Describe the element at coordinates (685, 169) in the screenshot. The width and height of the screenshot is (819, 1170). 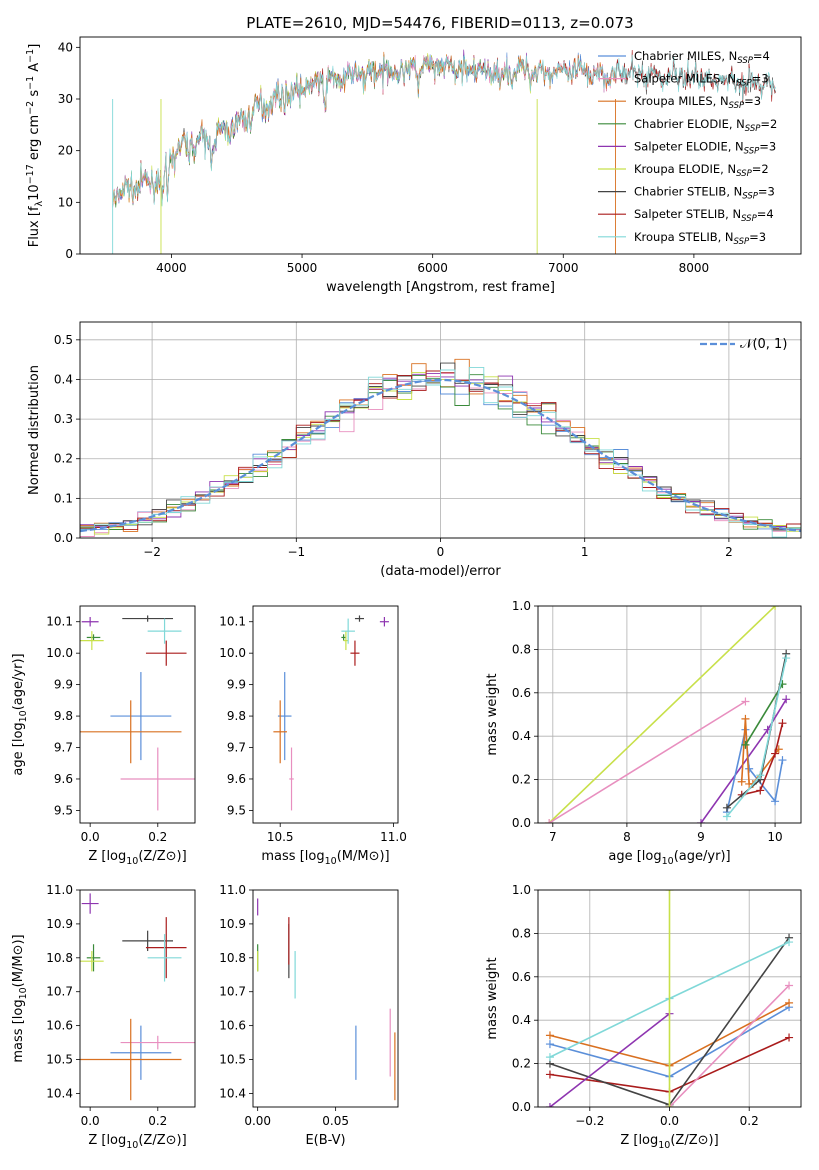
I see `legend-label-main: Kroupa ELODIE, N` at that location.